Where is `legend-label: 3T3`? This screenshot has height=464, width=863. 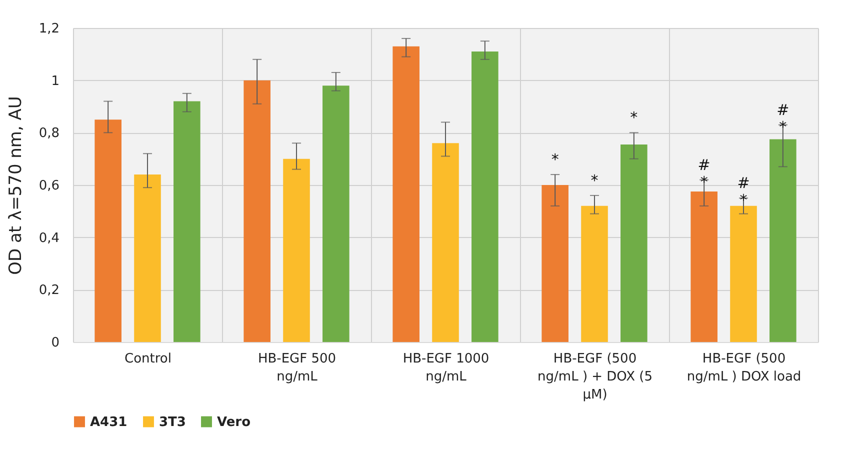 legend-label: 3T3 is located at coordinates (172, 422).